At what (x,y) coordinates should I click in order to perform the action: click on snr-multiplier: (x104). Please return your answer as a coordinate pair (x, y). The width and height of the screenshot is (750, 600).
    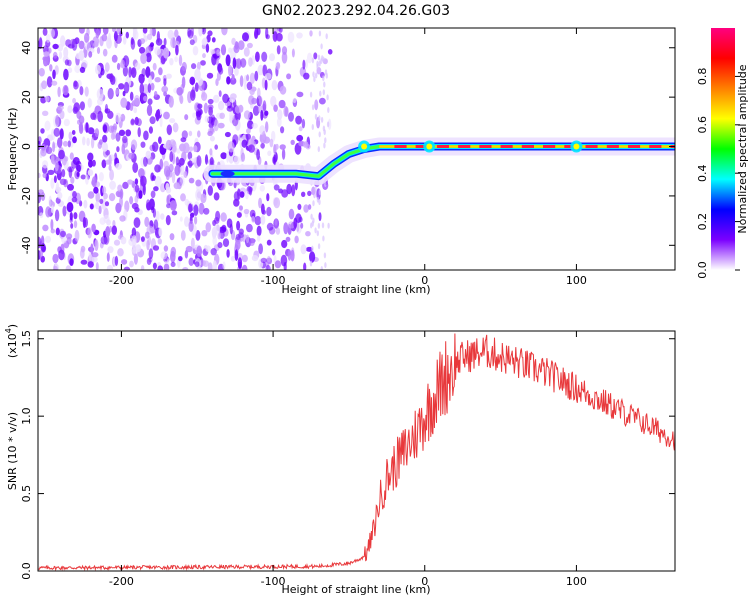
    Looking at the image, I should click on (11, 341).